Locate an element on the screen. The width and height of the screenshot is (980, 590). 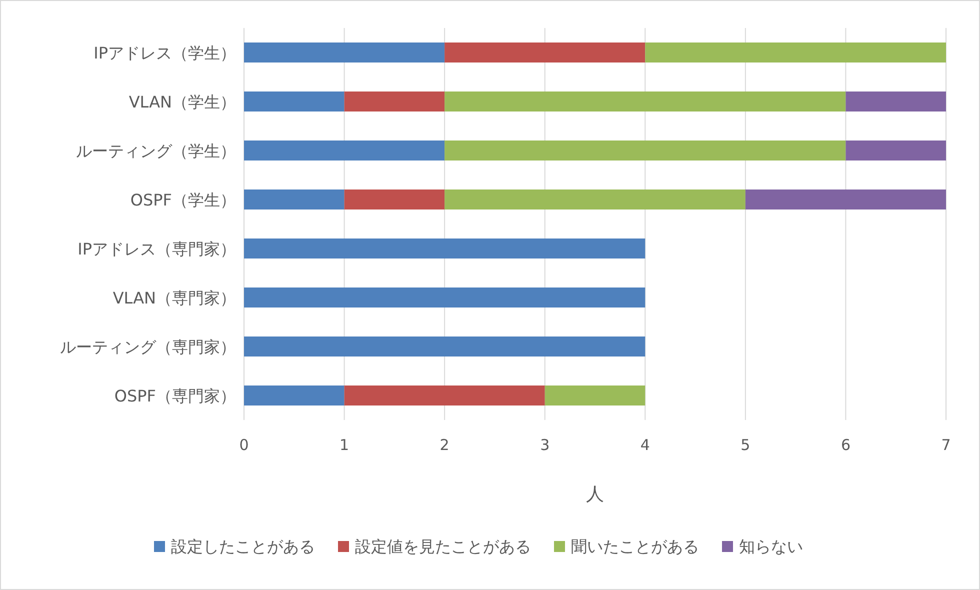
x-tick-label: 5 is located at coordinates (745, 445).